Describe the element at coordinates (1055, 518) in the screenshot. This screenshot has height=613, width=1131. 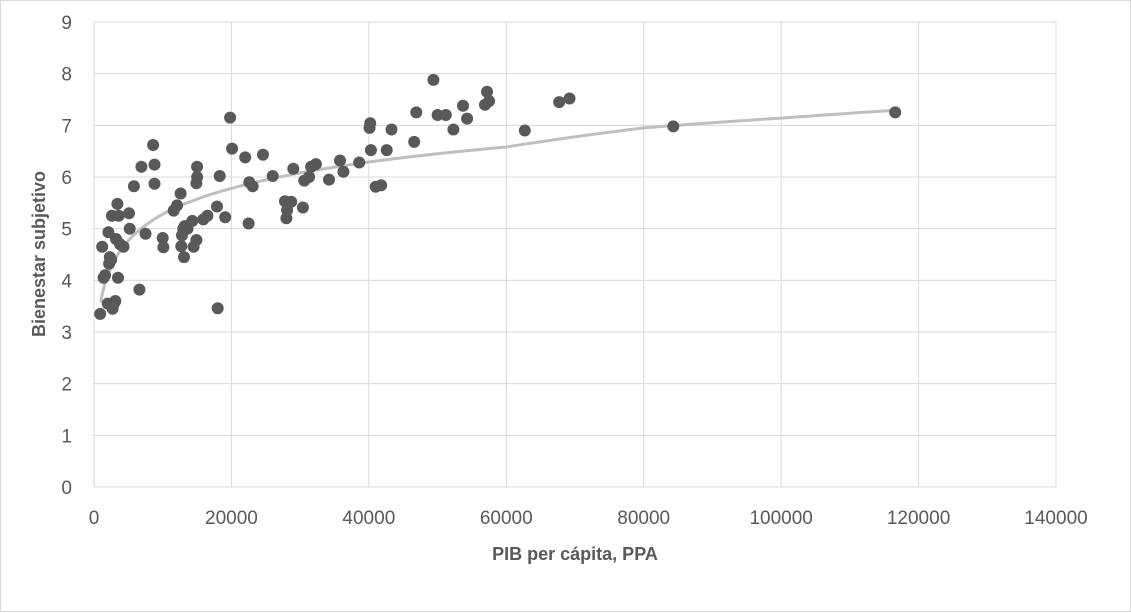
I see `x-tick-label: 140000` at that location.